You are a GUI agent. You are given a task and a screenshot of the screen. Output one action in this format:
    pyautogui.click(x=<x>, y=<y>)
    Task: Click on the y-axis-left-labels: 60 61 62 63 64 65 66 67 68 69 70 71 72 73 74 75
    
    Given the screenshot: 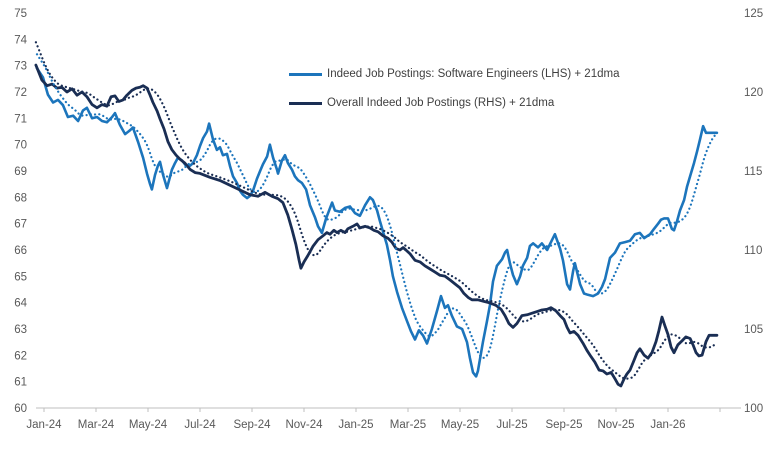 What is the action you would take?
    pyautogui.click(x=20, y=211)
    